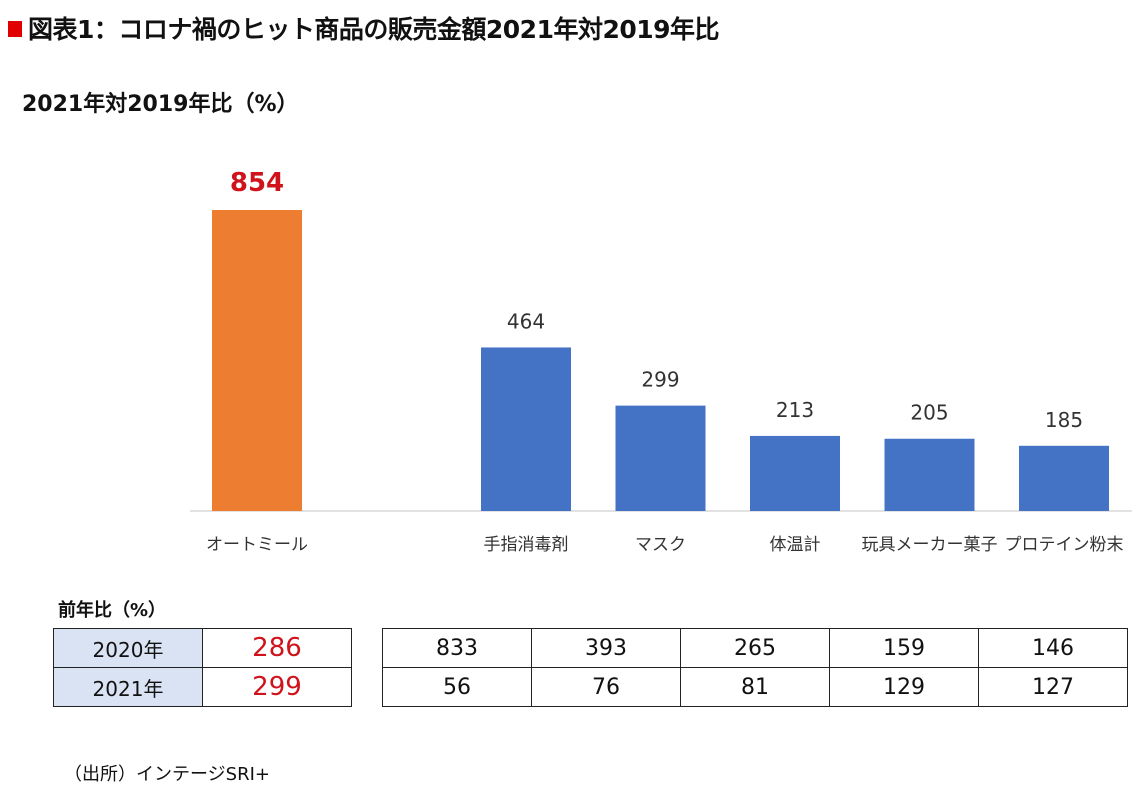  I want to click on table-row: 833 393 265 159 146, so click(755, 648).